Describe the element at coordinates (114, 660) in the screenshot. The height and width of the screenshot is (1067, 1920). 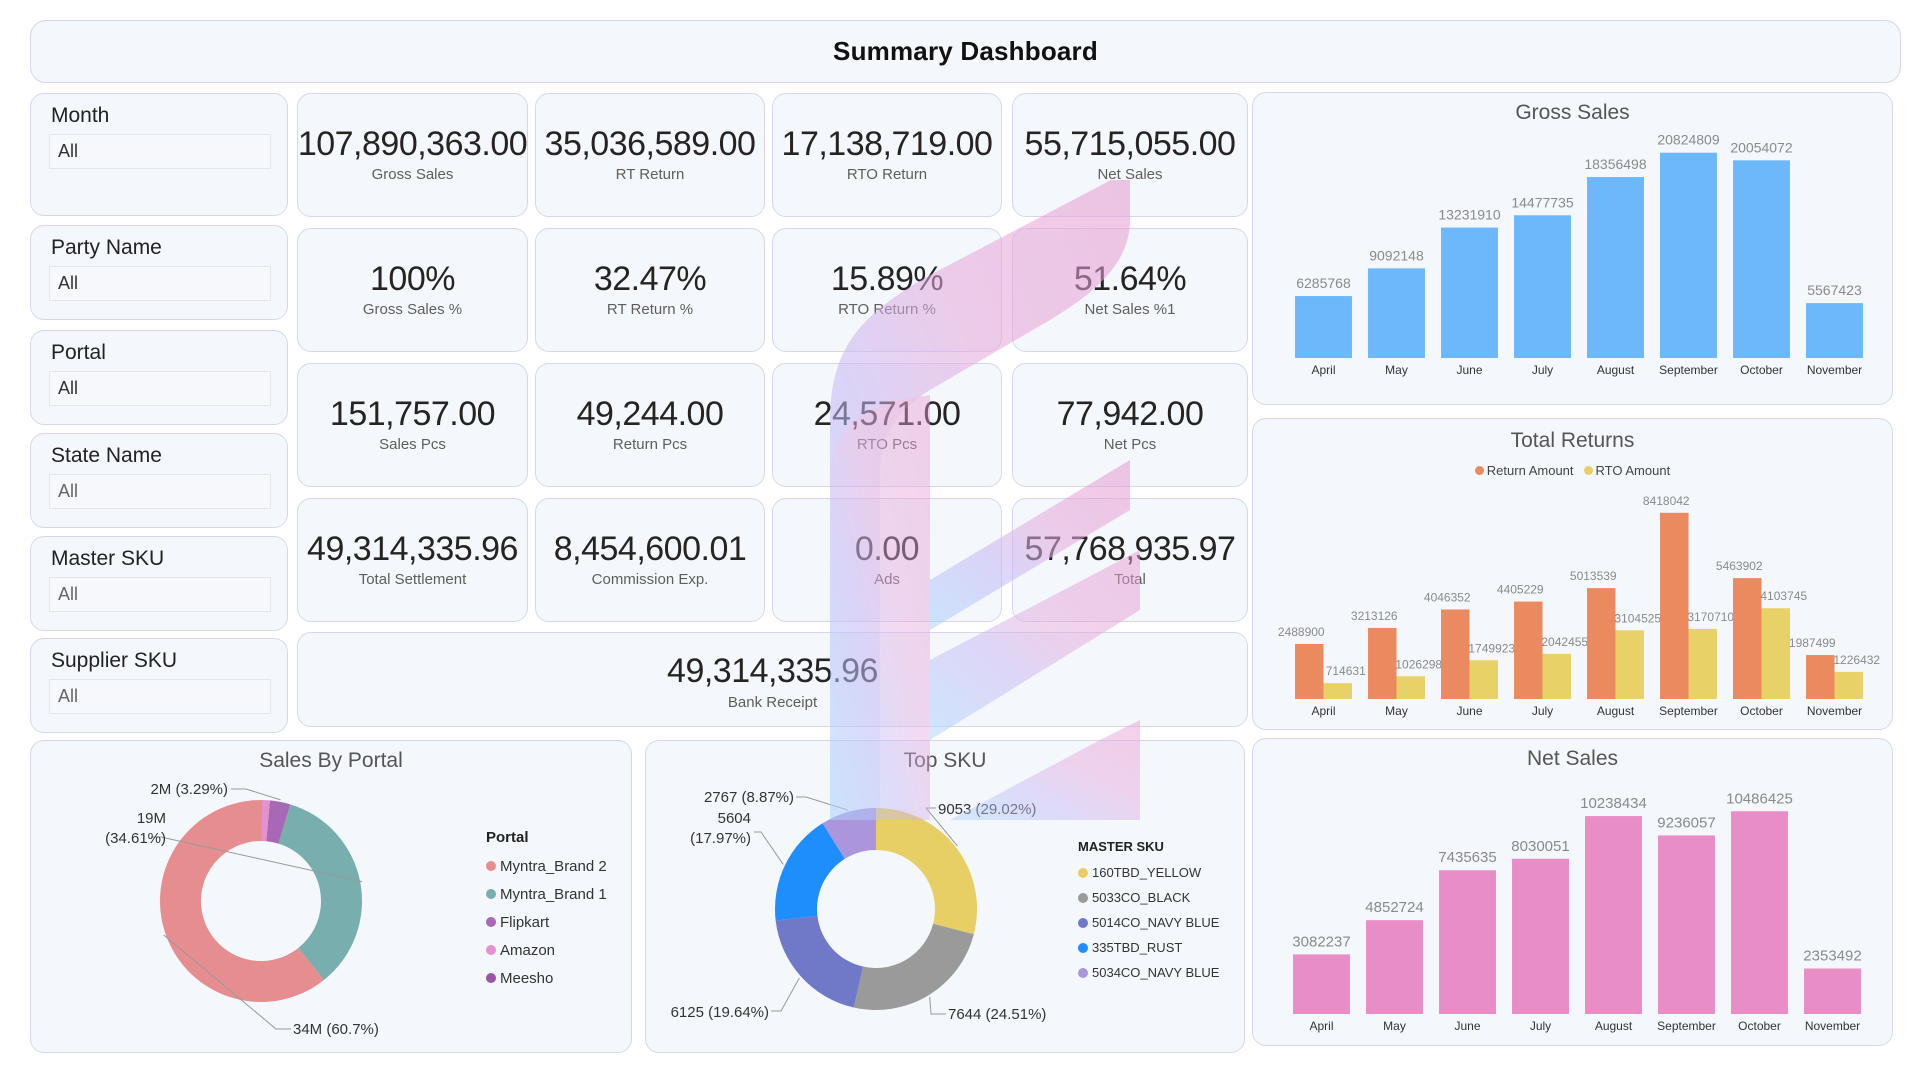
I see `filter-label: Supplier SKU` at that location.